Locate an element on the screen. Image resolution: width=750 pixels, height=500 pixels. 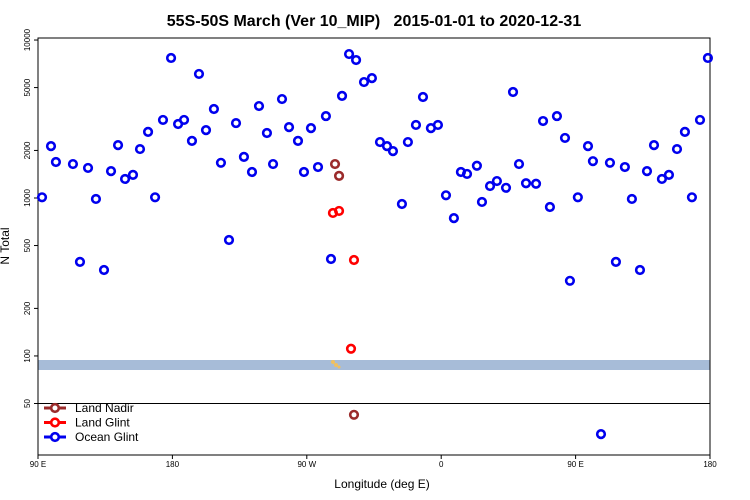
x-tick-label: 0 is located at coordinates (441, 464).